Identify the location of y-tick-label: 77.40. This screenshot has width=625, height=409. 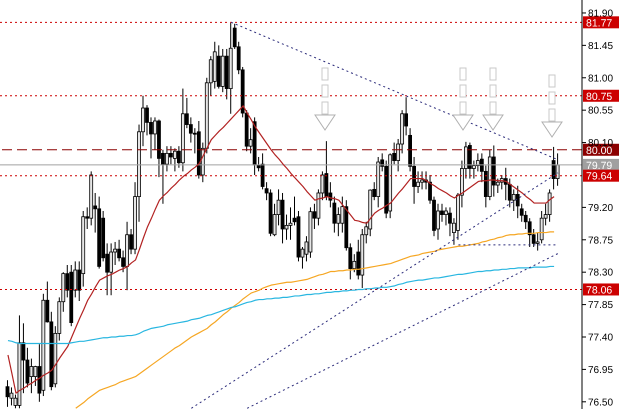
(601, 338).